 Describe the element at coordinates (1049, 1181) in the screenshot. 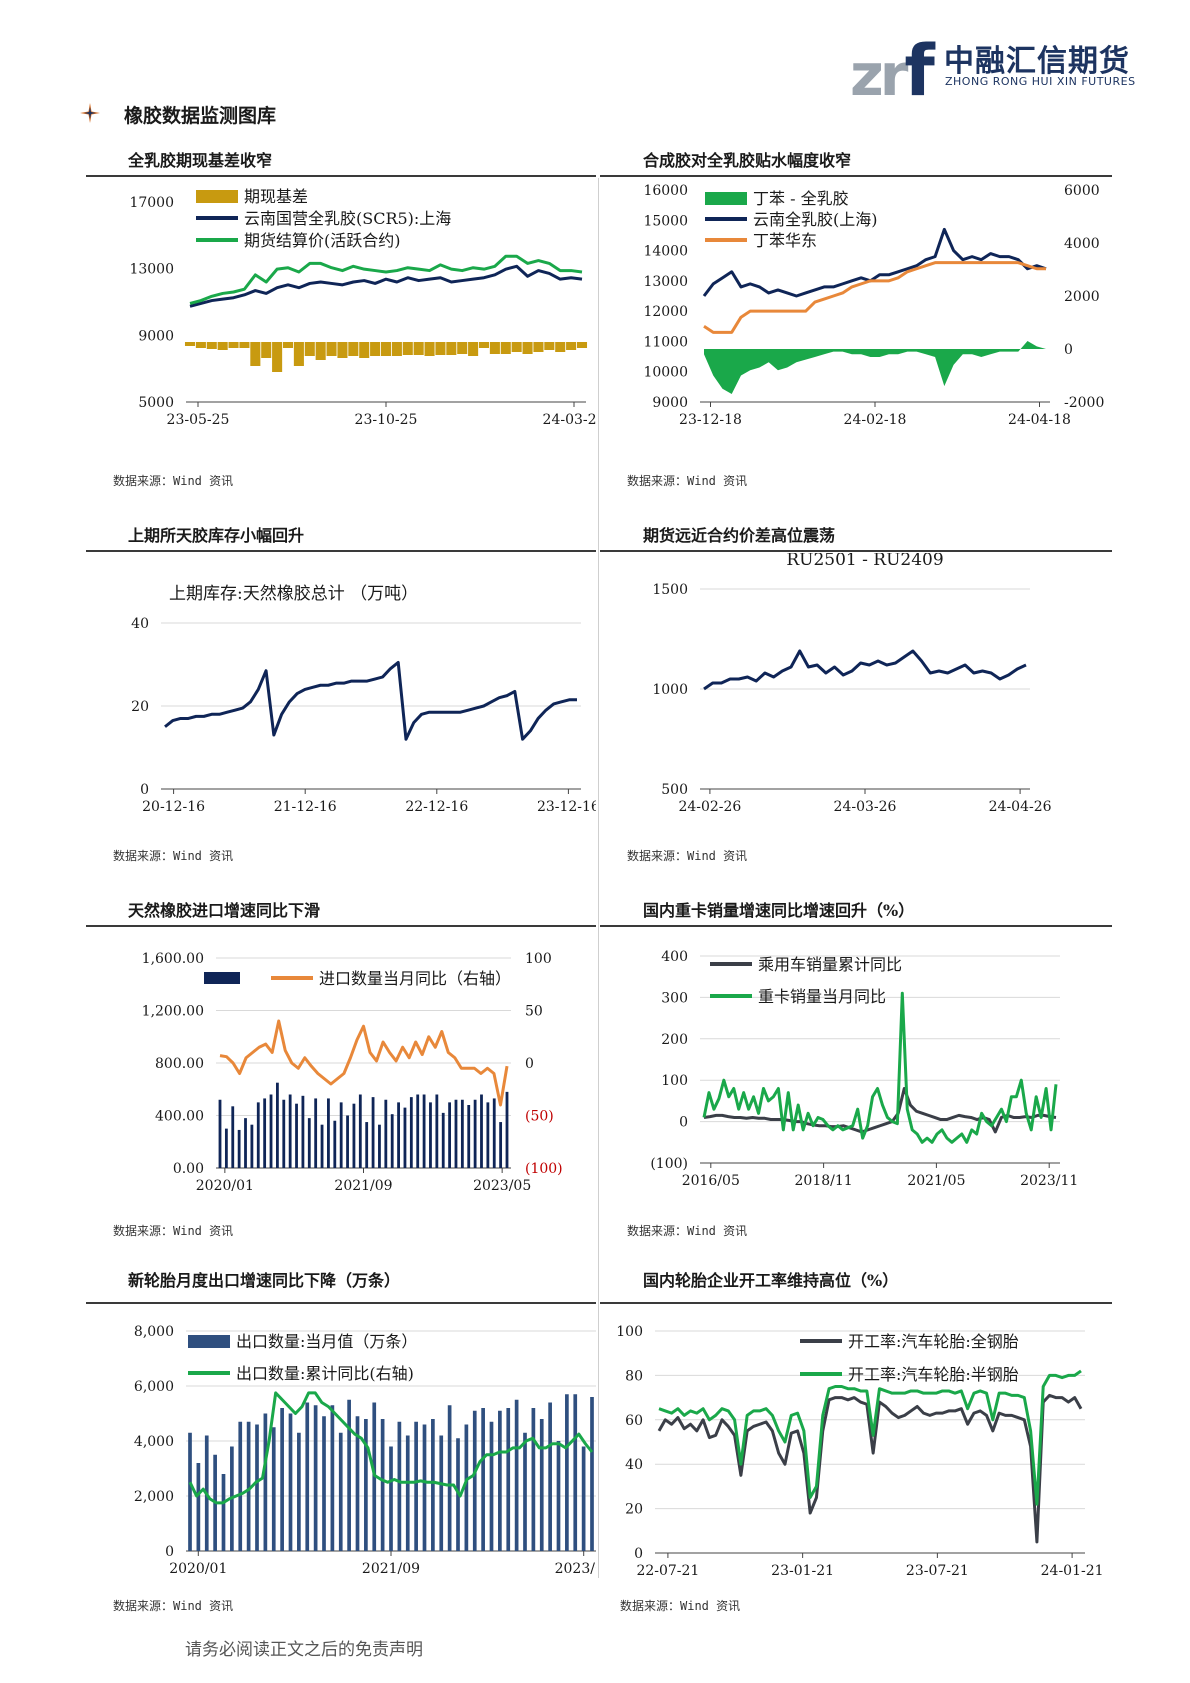

I see `x-tick-label: 2023/11` at that location.